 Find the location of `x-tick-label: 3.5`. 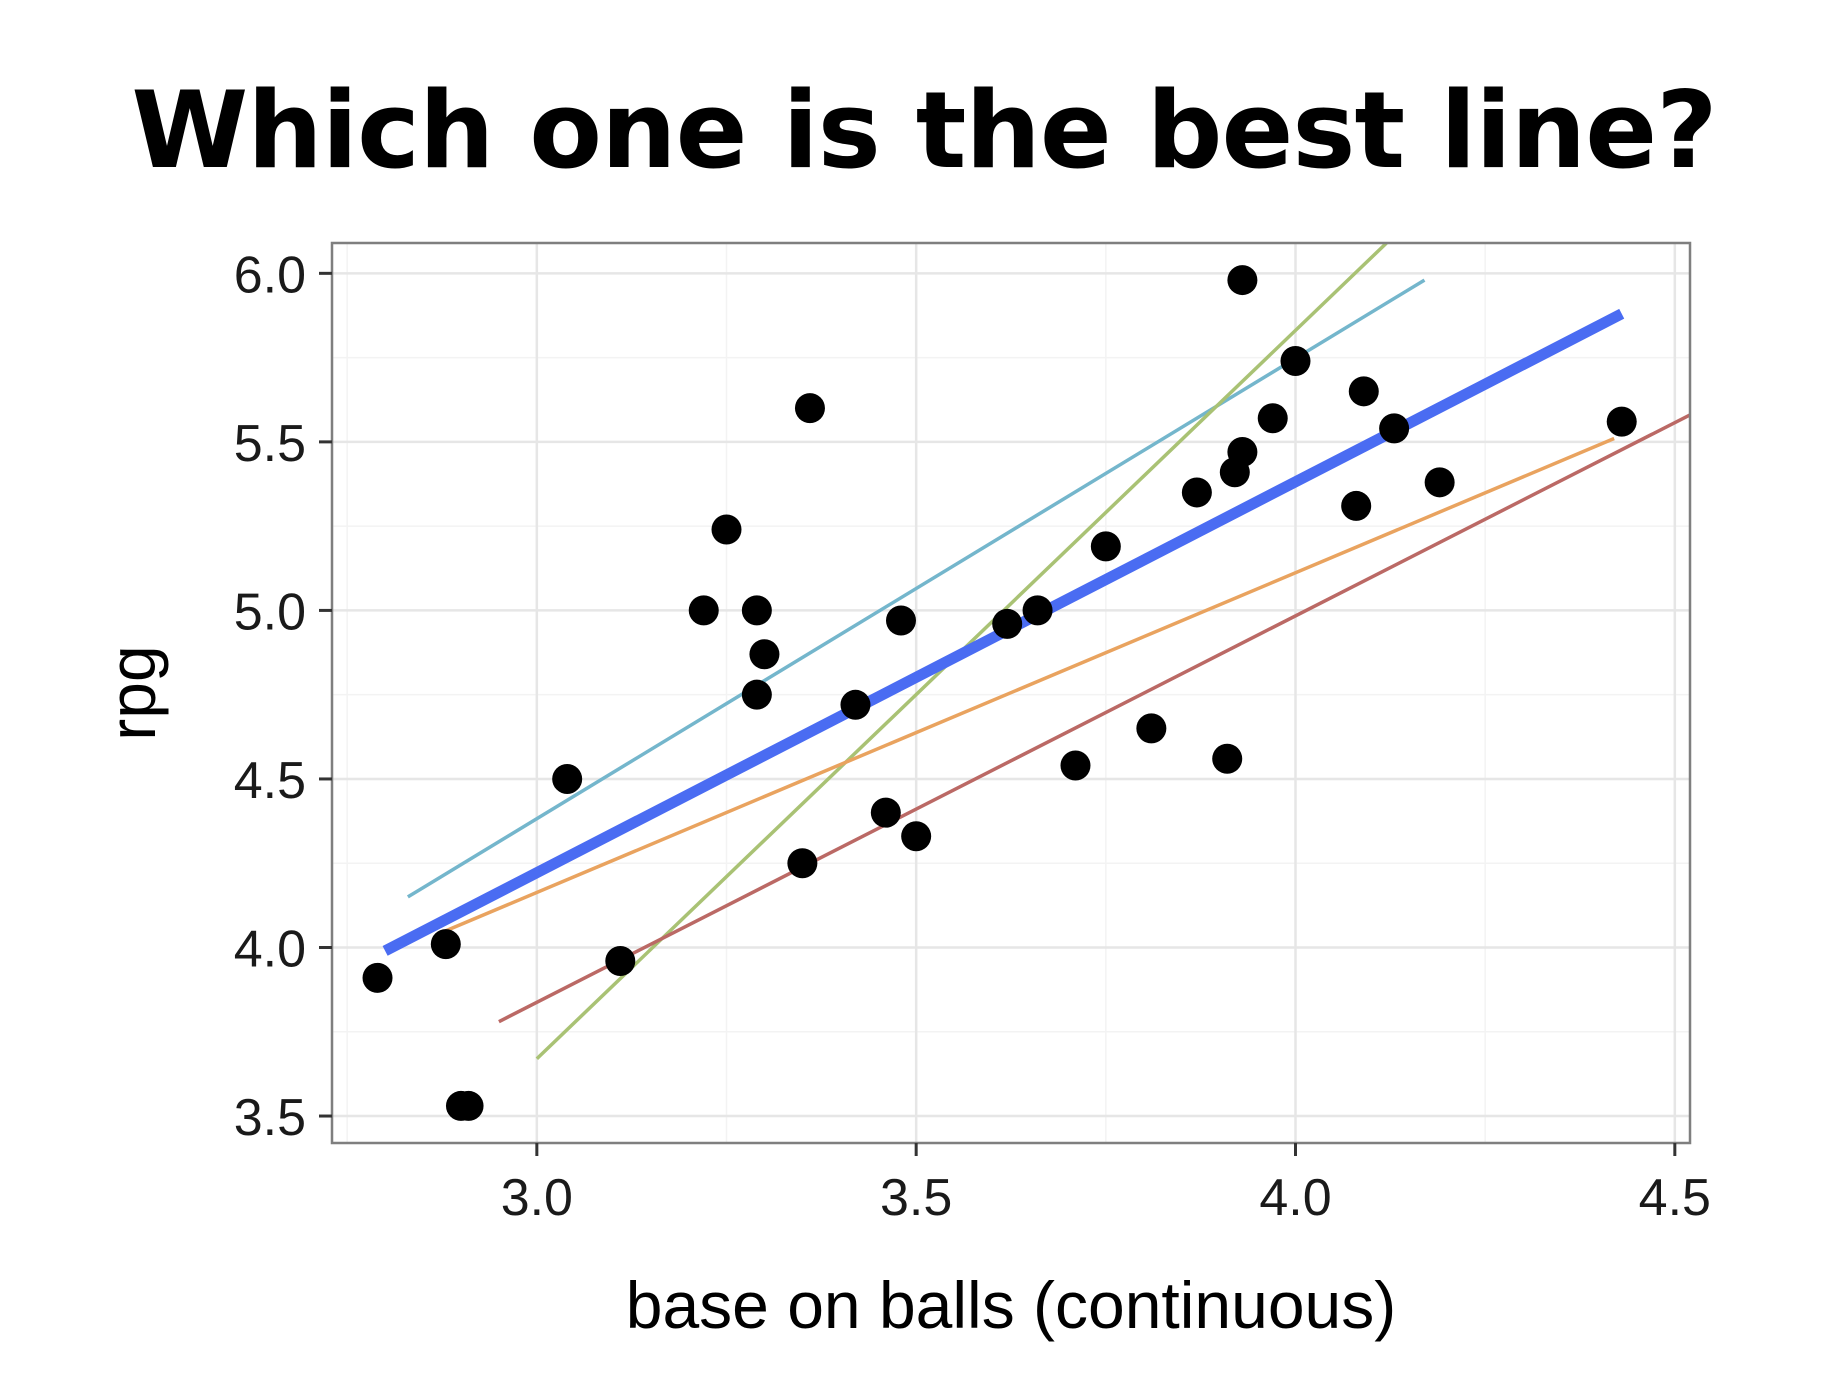

x-tick-label: 3.5 is located at coordinates (916, 1198).